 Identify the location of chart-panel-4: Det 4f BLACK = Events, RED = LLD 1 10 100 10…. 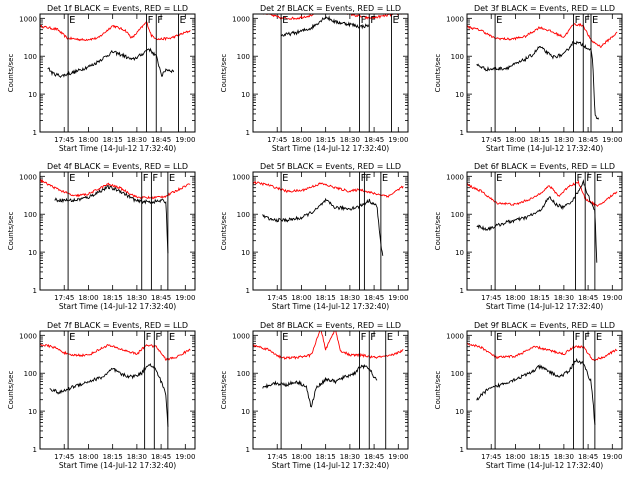
(101, 236).